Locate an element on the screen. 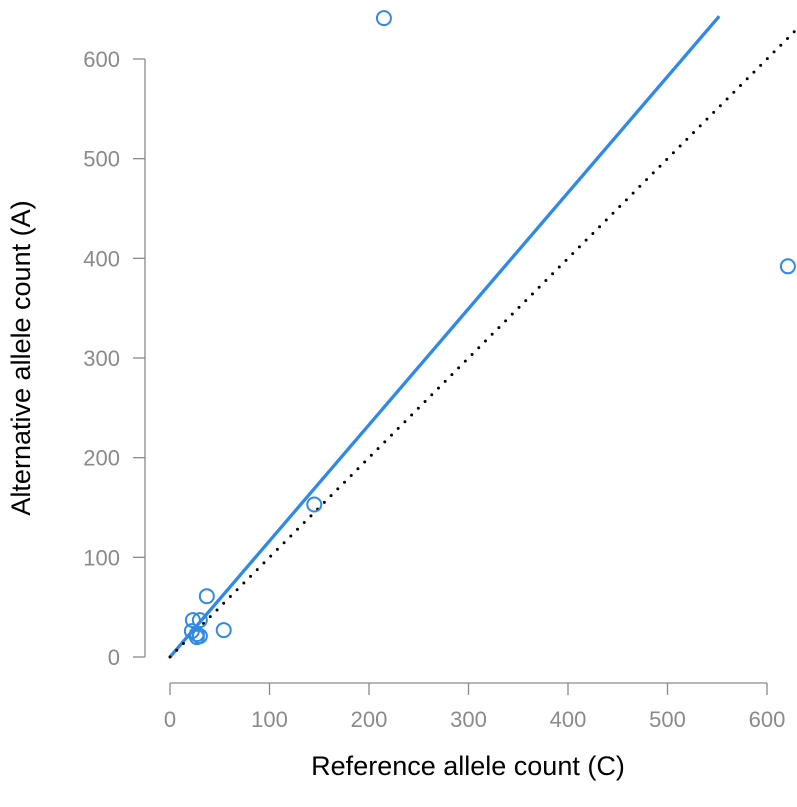 Image resolution: width=797 pixels, height=807 pixels. y-axis: 0 100 200 300 400 500 600 is located at coordinates (114, 358).